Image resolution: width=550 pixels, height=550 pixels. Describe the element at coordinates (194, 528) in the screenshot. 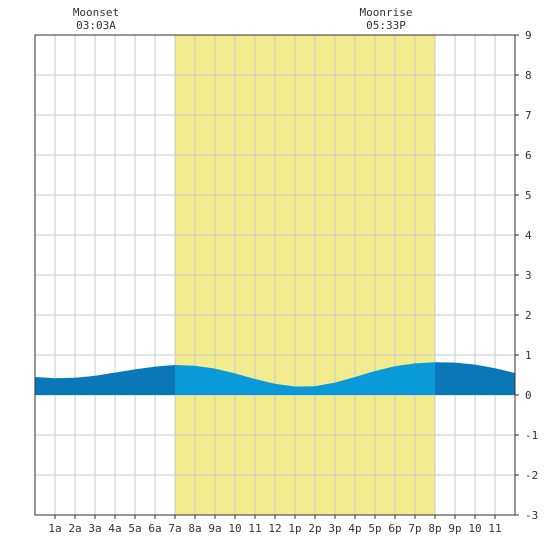

I see `x-tick-label: 8a` at that location.